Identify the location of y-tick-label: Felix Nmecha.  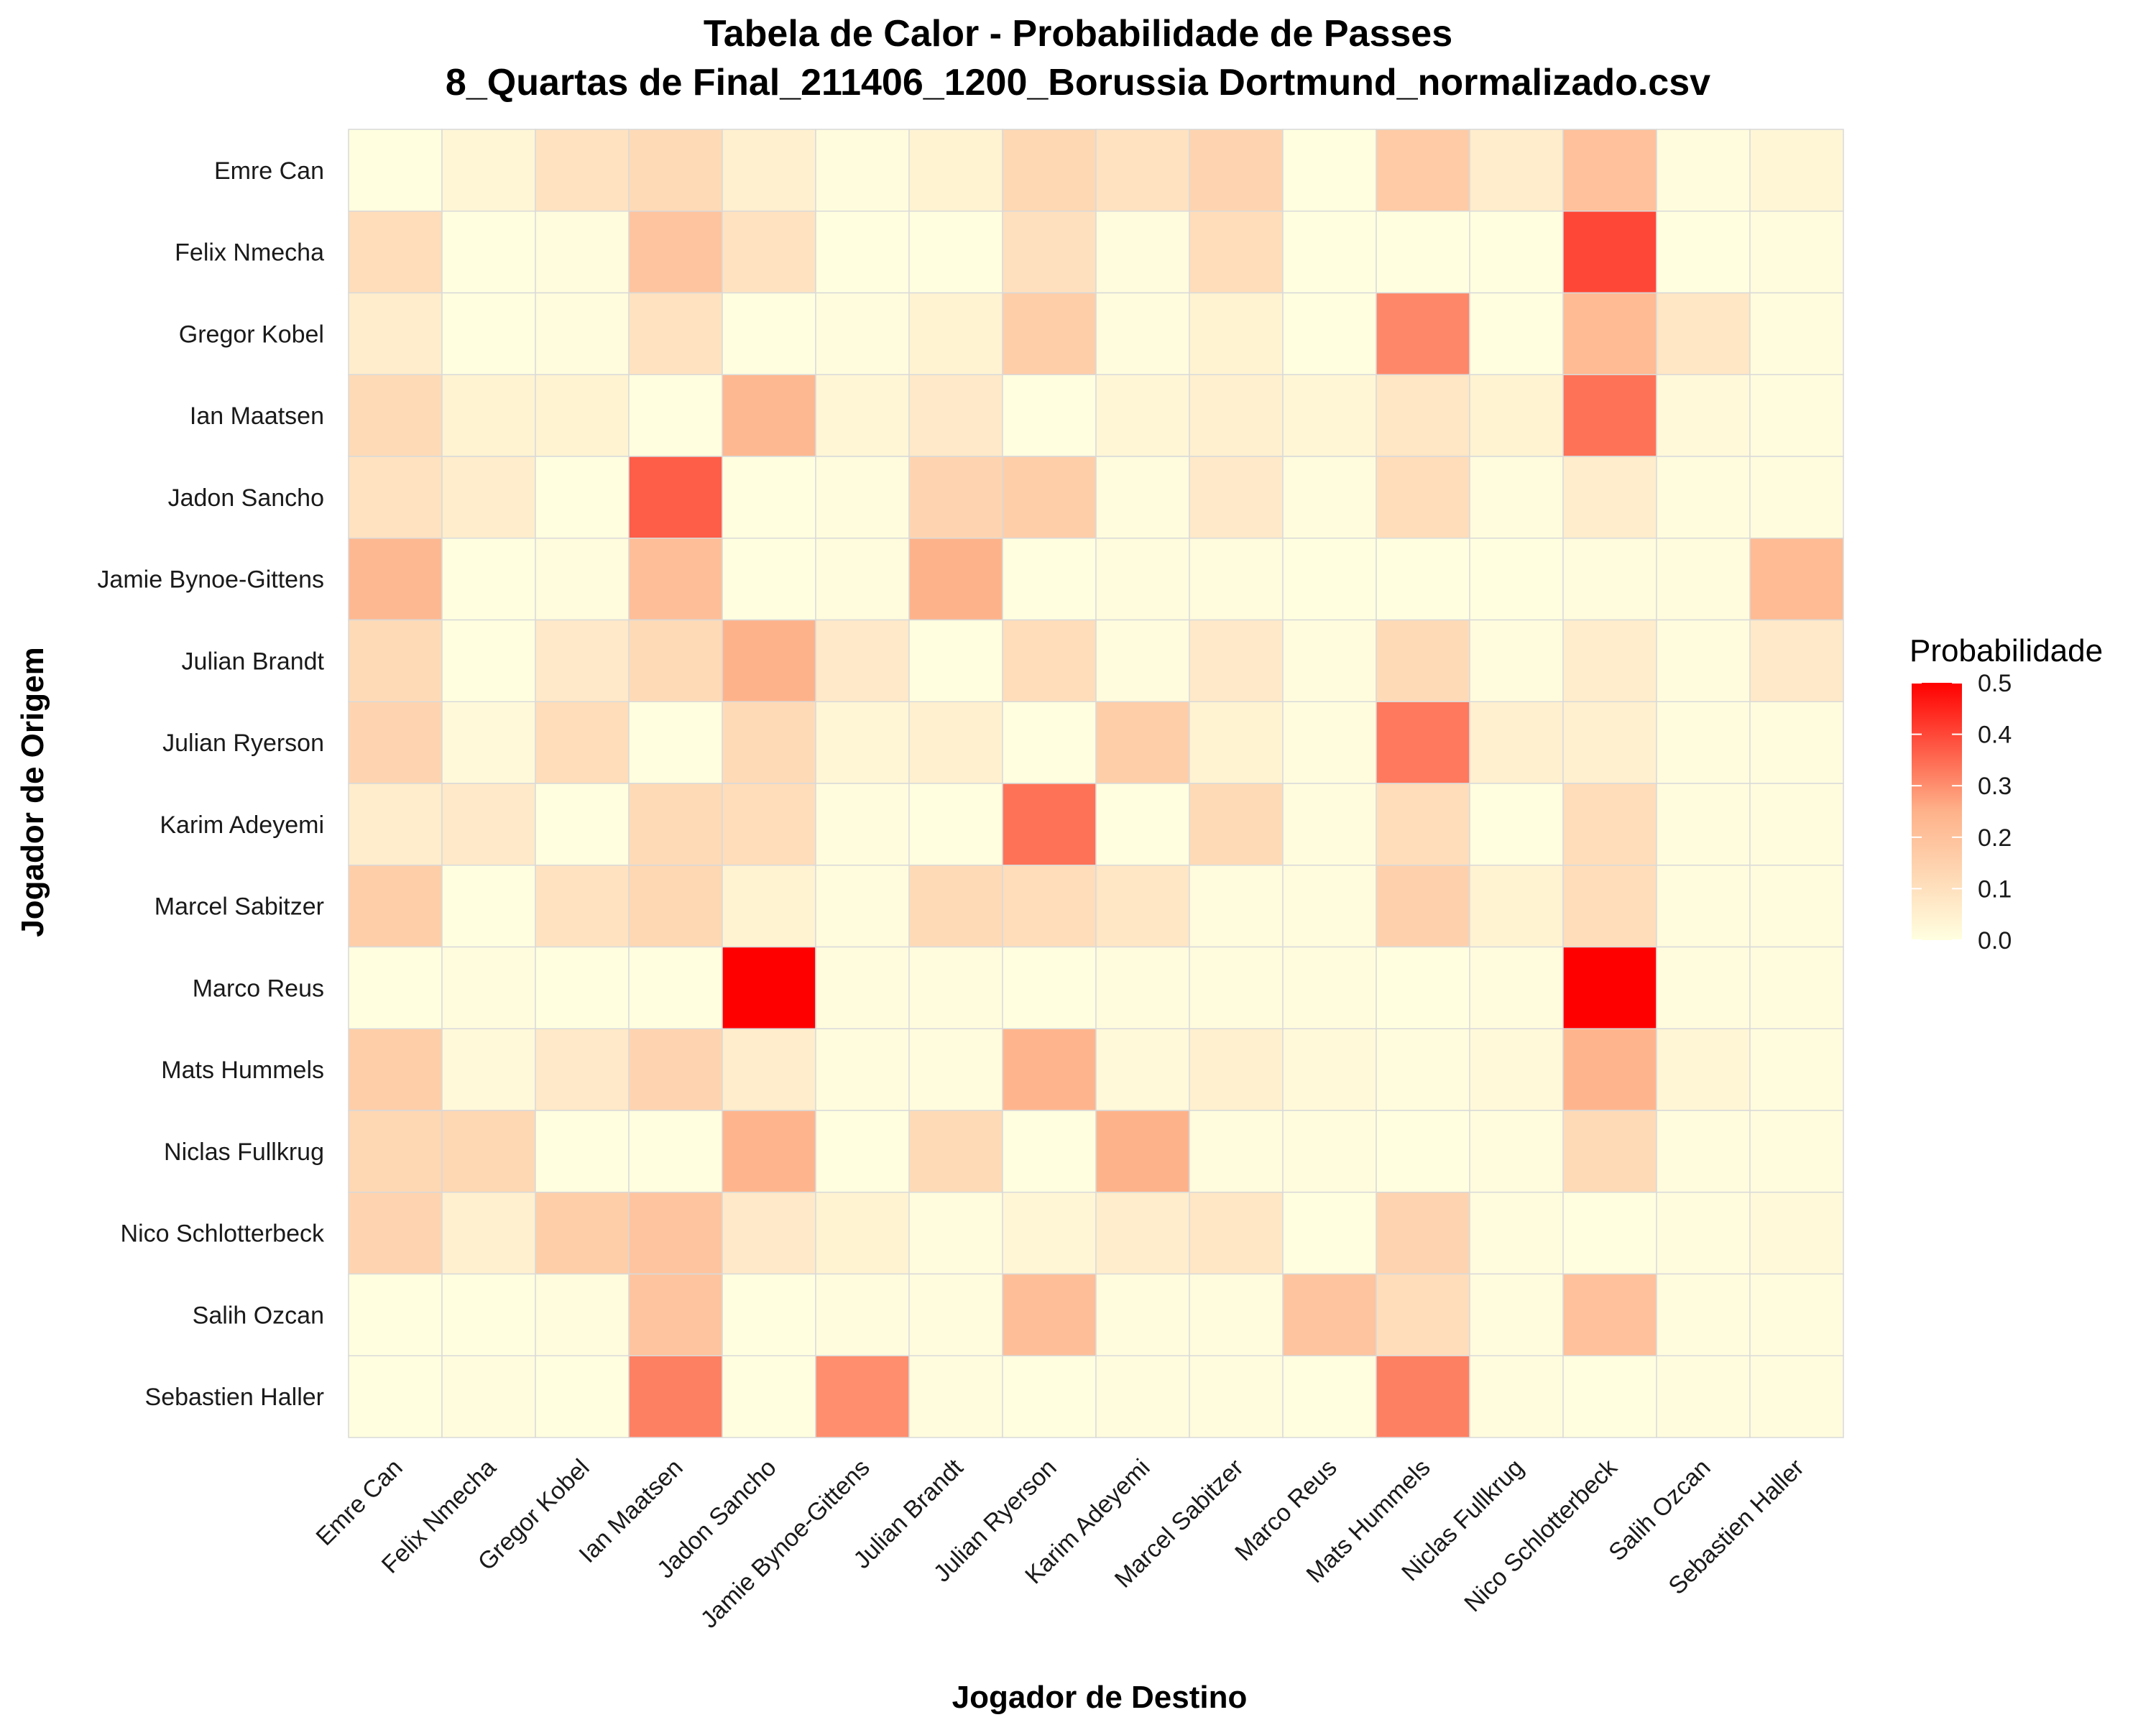
(249, 253).